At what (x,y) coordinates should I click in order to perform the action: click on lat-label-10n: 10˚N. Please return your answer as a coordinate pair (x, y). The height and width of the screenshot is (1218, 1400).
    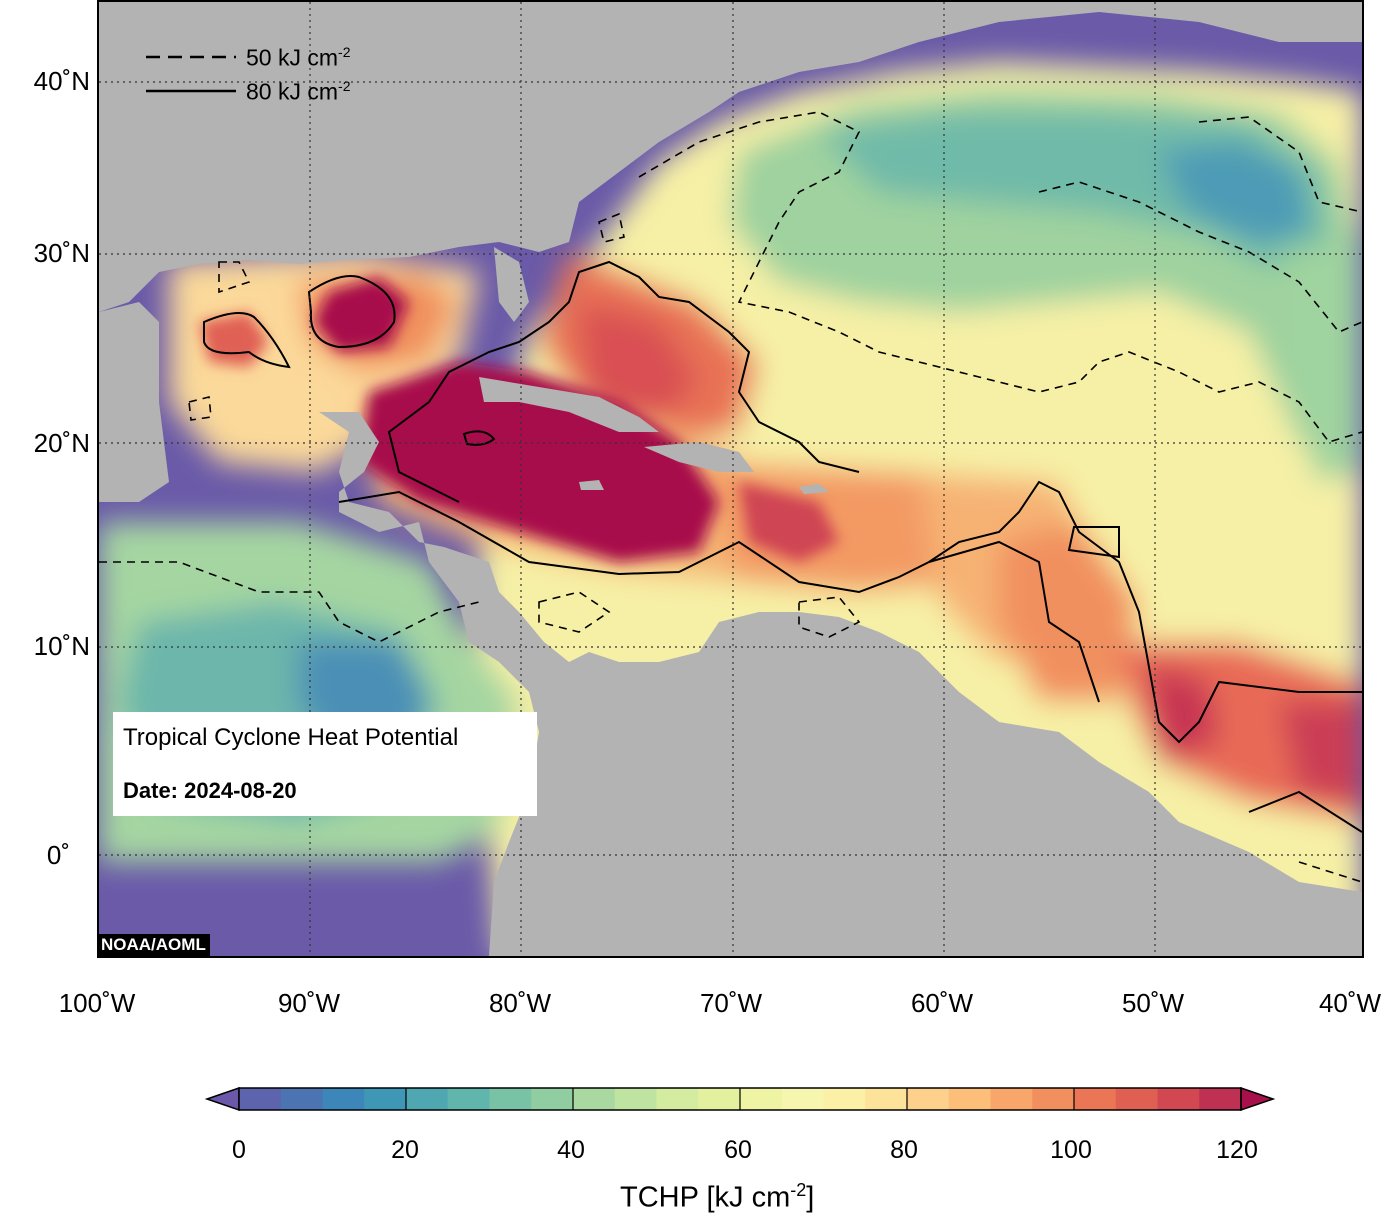
    Looking at the image, I should click on (61, 646).